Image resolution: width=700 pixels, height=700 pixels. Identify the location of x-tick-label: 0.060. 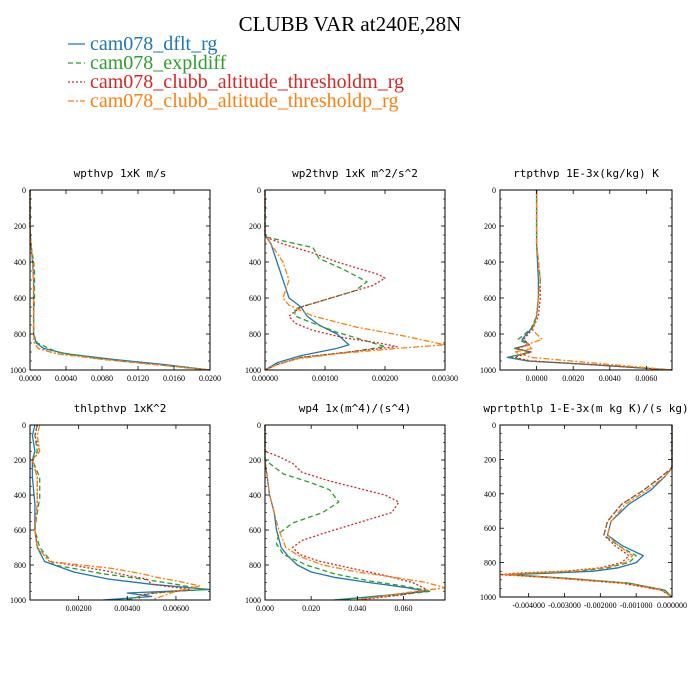
(403, 608).